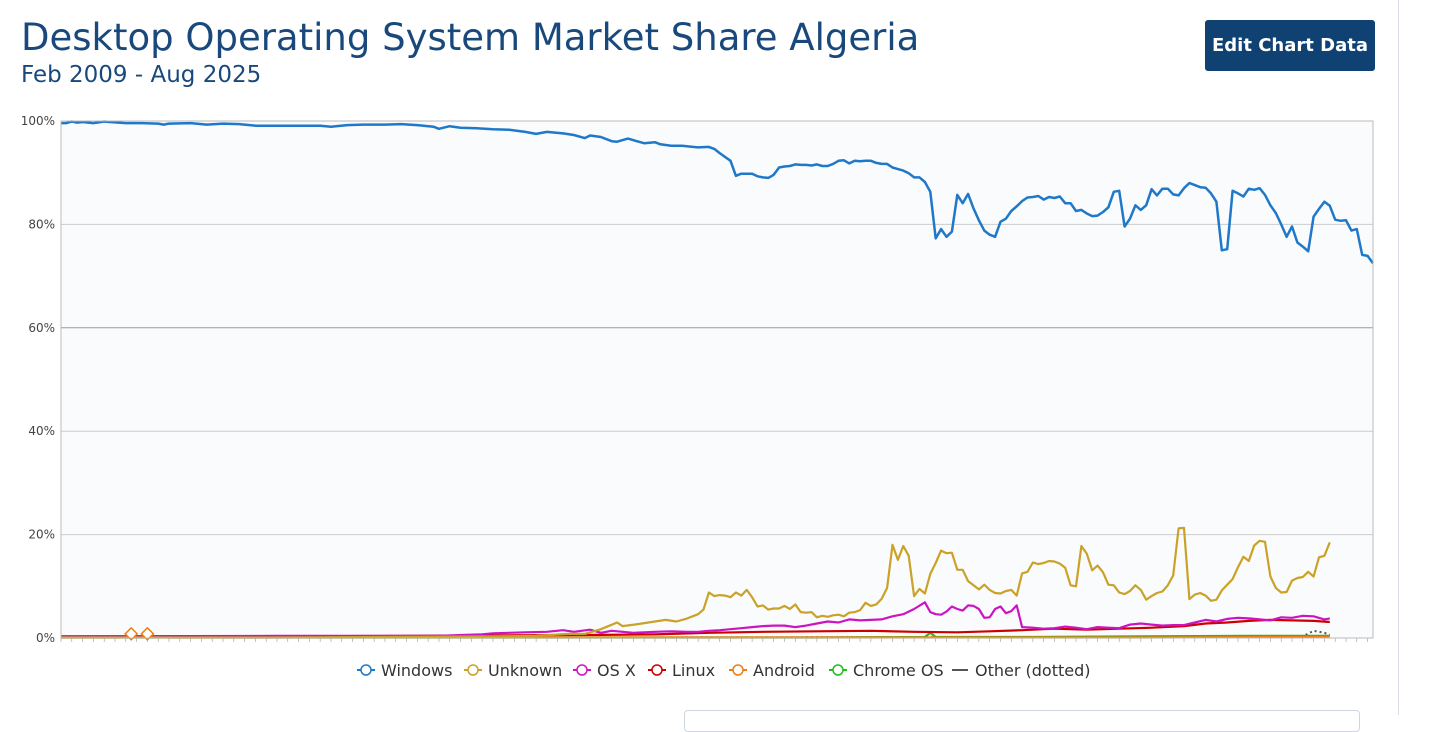 Image resolution: width=1434 pixels, height=732 pixels. I want to click on legend-item: Chrome OS, so click(886, 670).